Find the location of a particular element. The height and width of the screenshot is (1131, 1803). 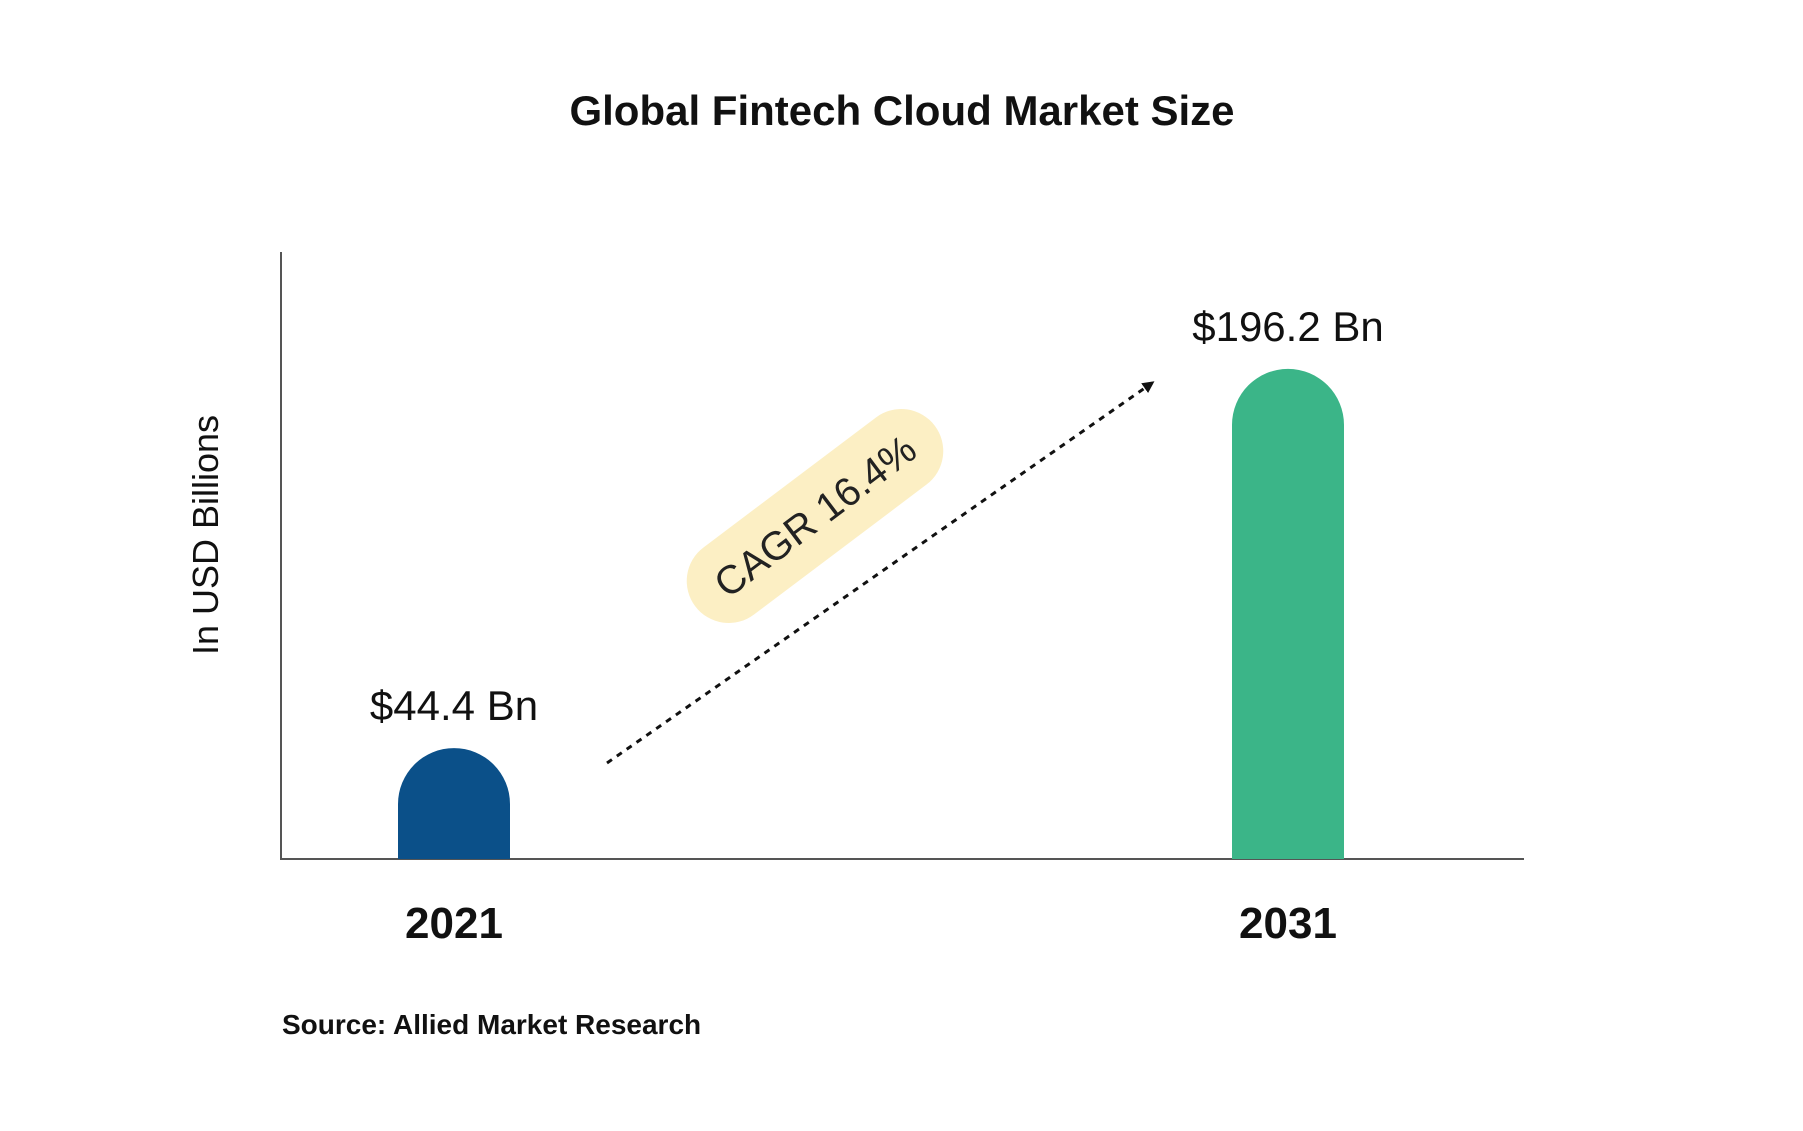

bar-2021 is located at coordinates (454, 803).